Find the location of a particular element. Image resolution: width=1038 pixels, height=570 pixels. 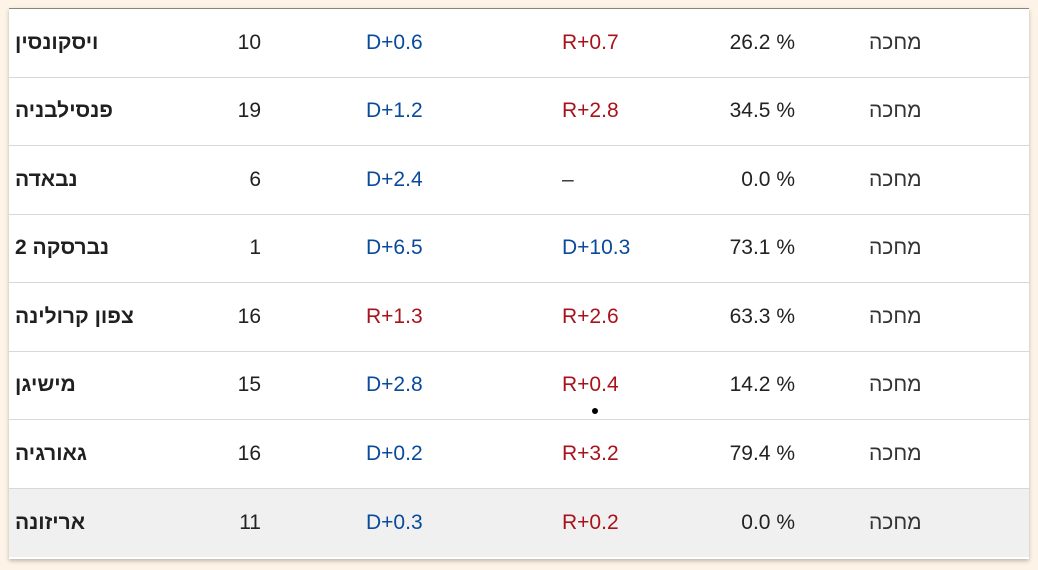

table-row: אריזונה 11 D+0.3 R+0.2 0.0 % מחכה is located at coordinates (519, 522).